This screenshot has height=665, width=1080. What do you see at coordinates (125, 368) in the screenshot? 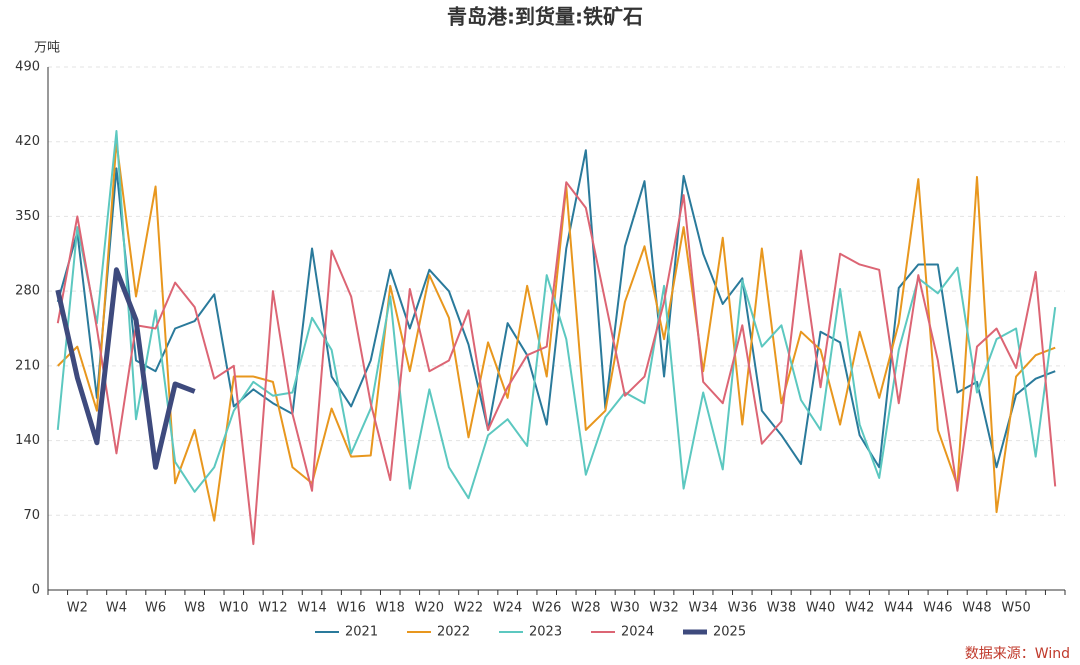
I see `series-line` at bounding box center [125, 368].